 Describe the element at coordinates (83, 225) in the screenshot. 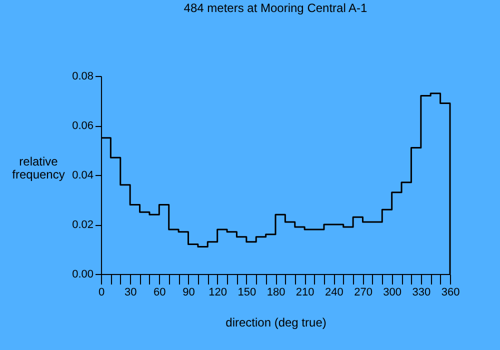

I see `y-tick-label: 0.02` at that location.